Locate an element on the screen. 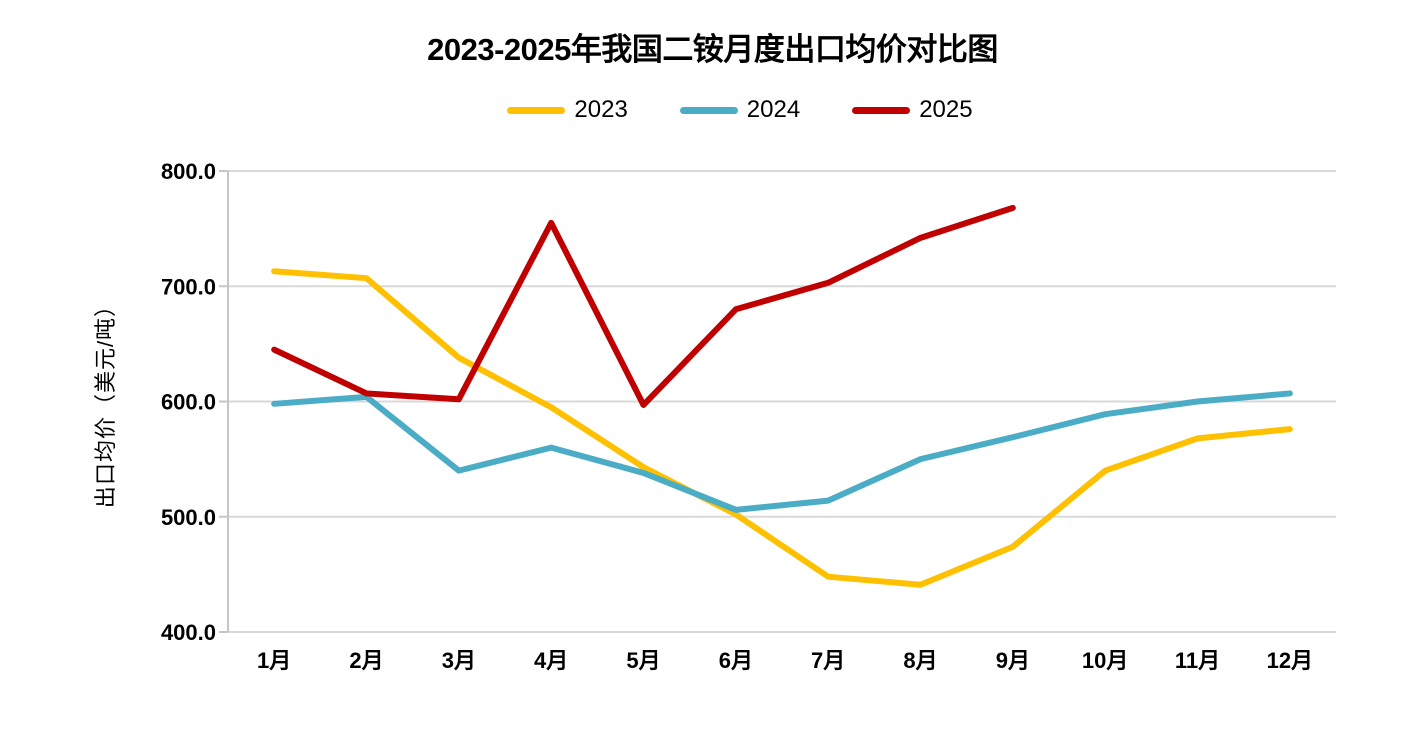  x-tick-label-6: 6月 is located at coordinates (736, 660).